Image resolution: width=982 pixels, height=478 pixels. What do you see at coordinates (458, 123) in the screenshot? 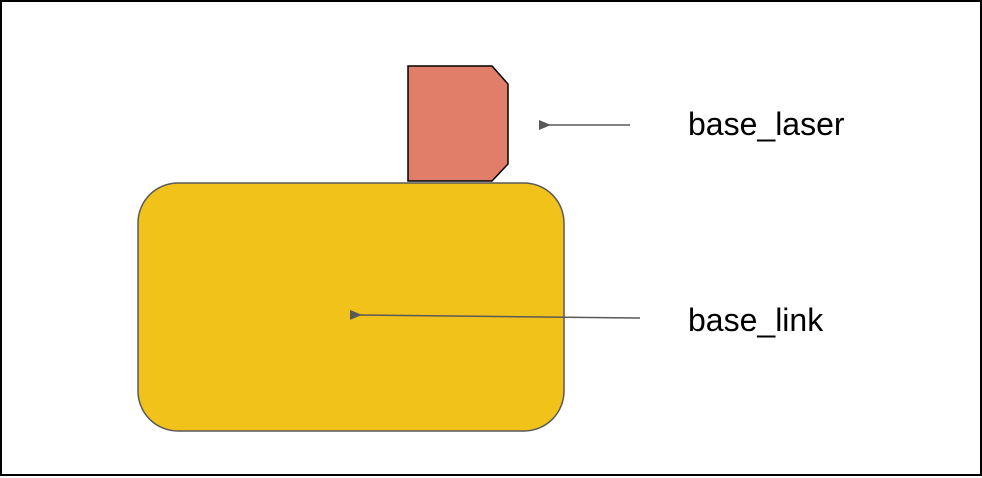
I see `base-laser-shape` at bounding box center [458, 123].